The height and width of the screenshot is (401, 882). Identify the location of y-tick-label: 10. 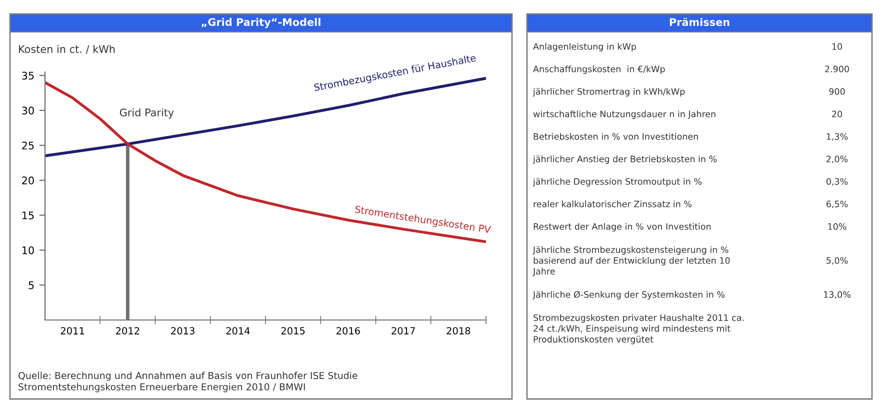
(28, 250).